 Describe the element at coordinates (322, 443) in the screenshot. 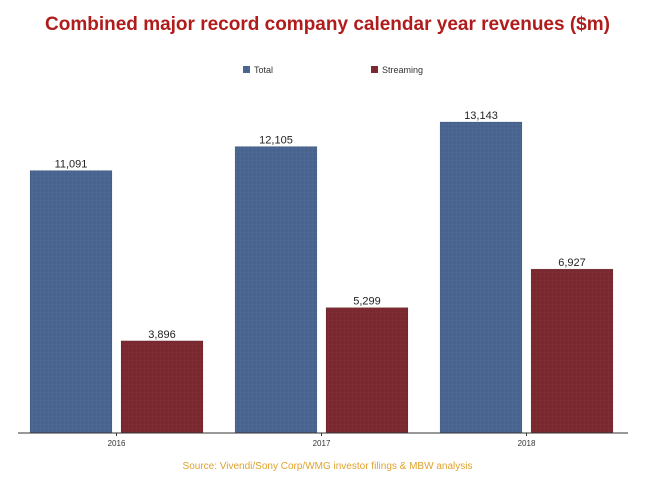

I see `x-tick-label-2017: 2017` at that location.